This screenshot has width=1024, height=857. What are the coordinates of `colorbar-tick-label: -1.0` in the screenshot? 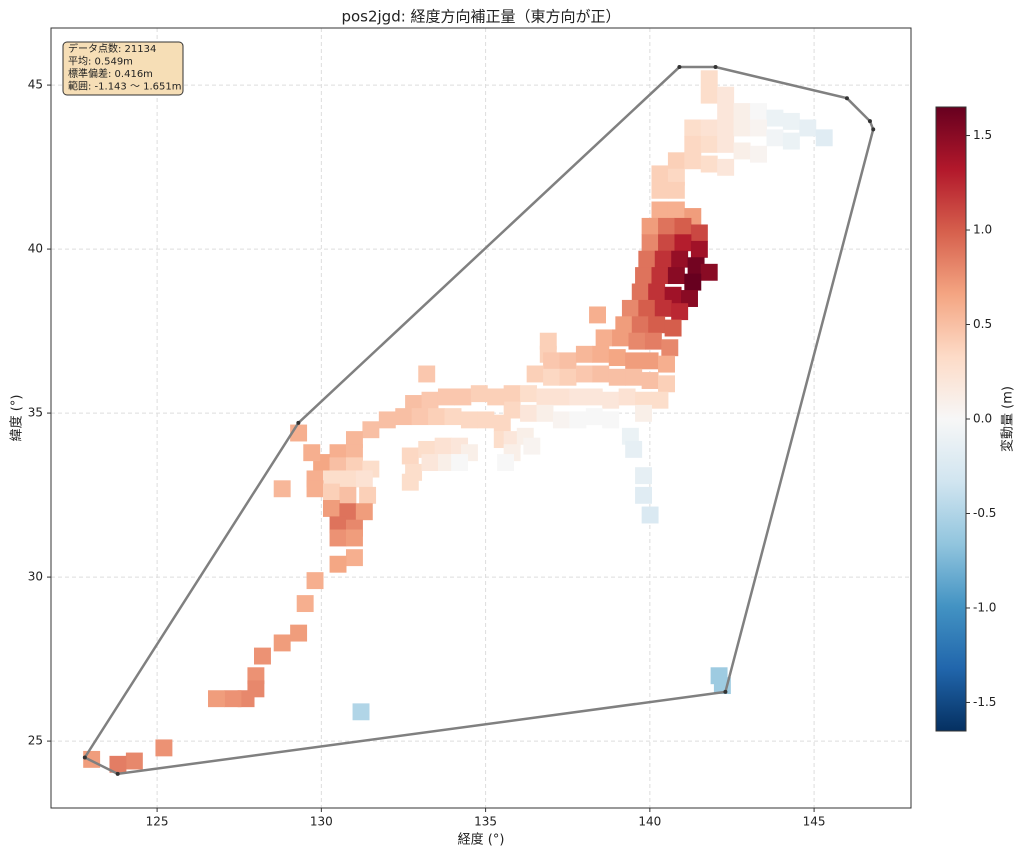 It's located at (984, 607).